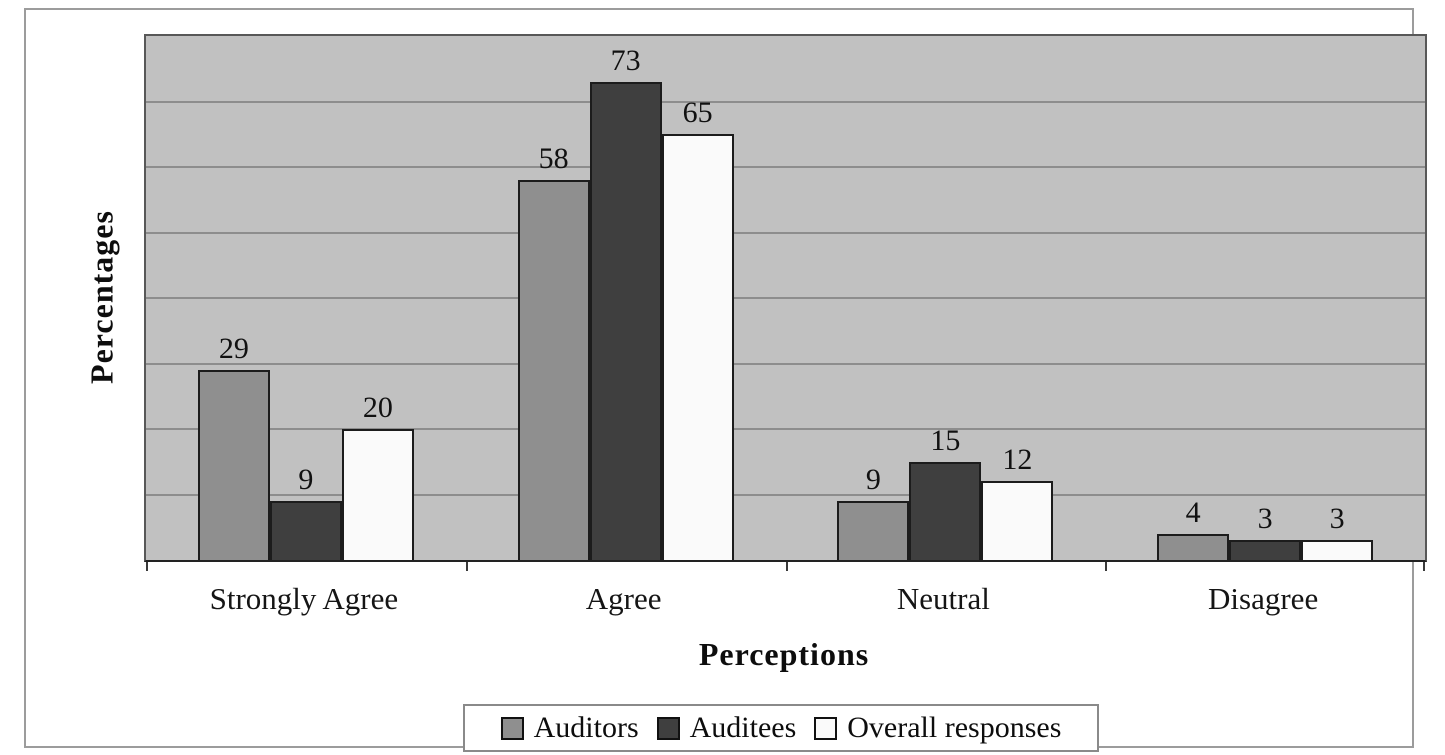 The width and height of the screenshot is (1445, 755). I want to click on x-category-row: Strongly Agree Agree Neutral Disagree, so click(783, 602).